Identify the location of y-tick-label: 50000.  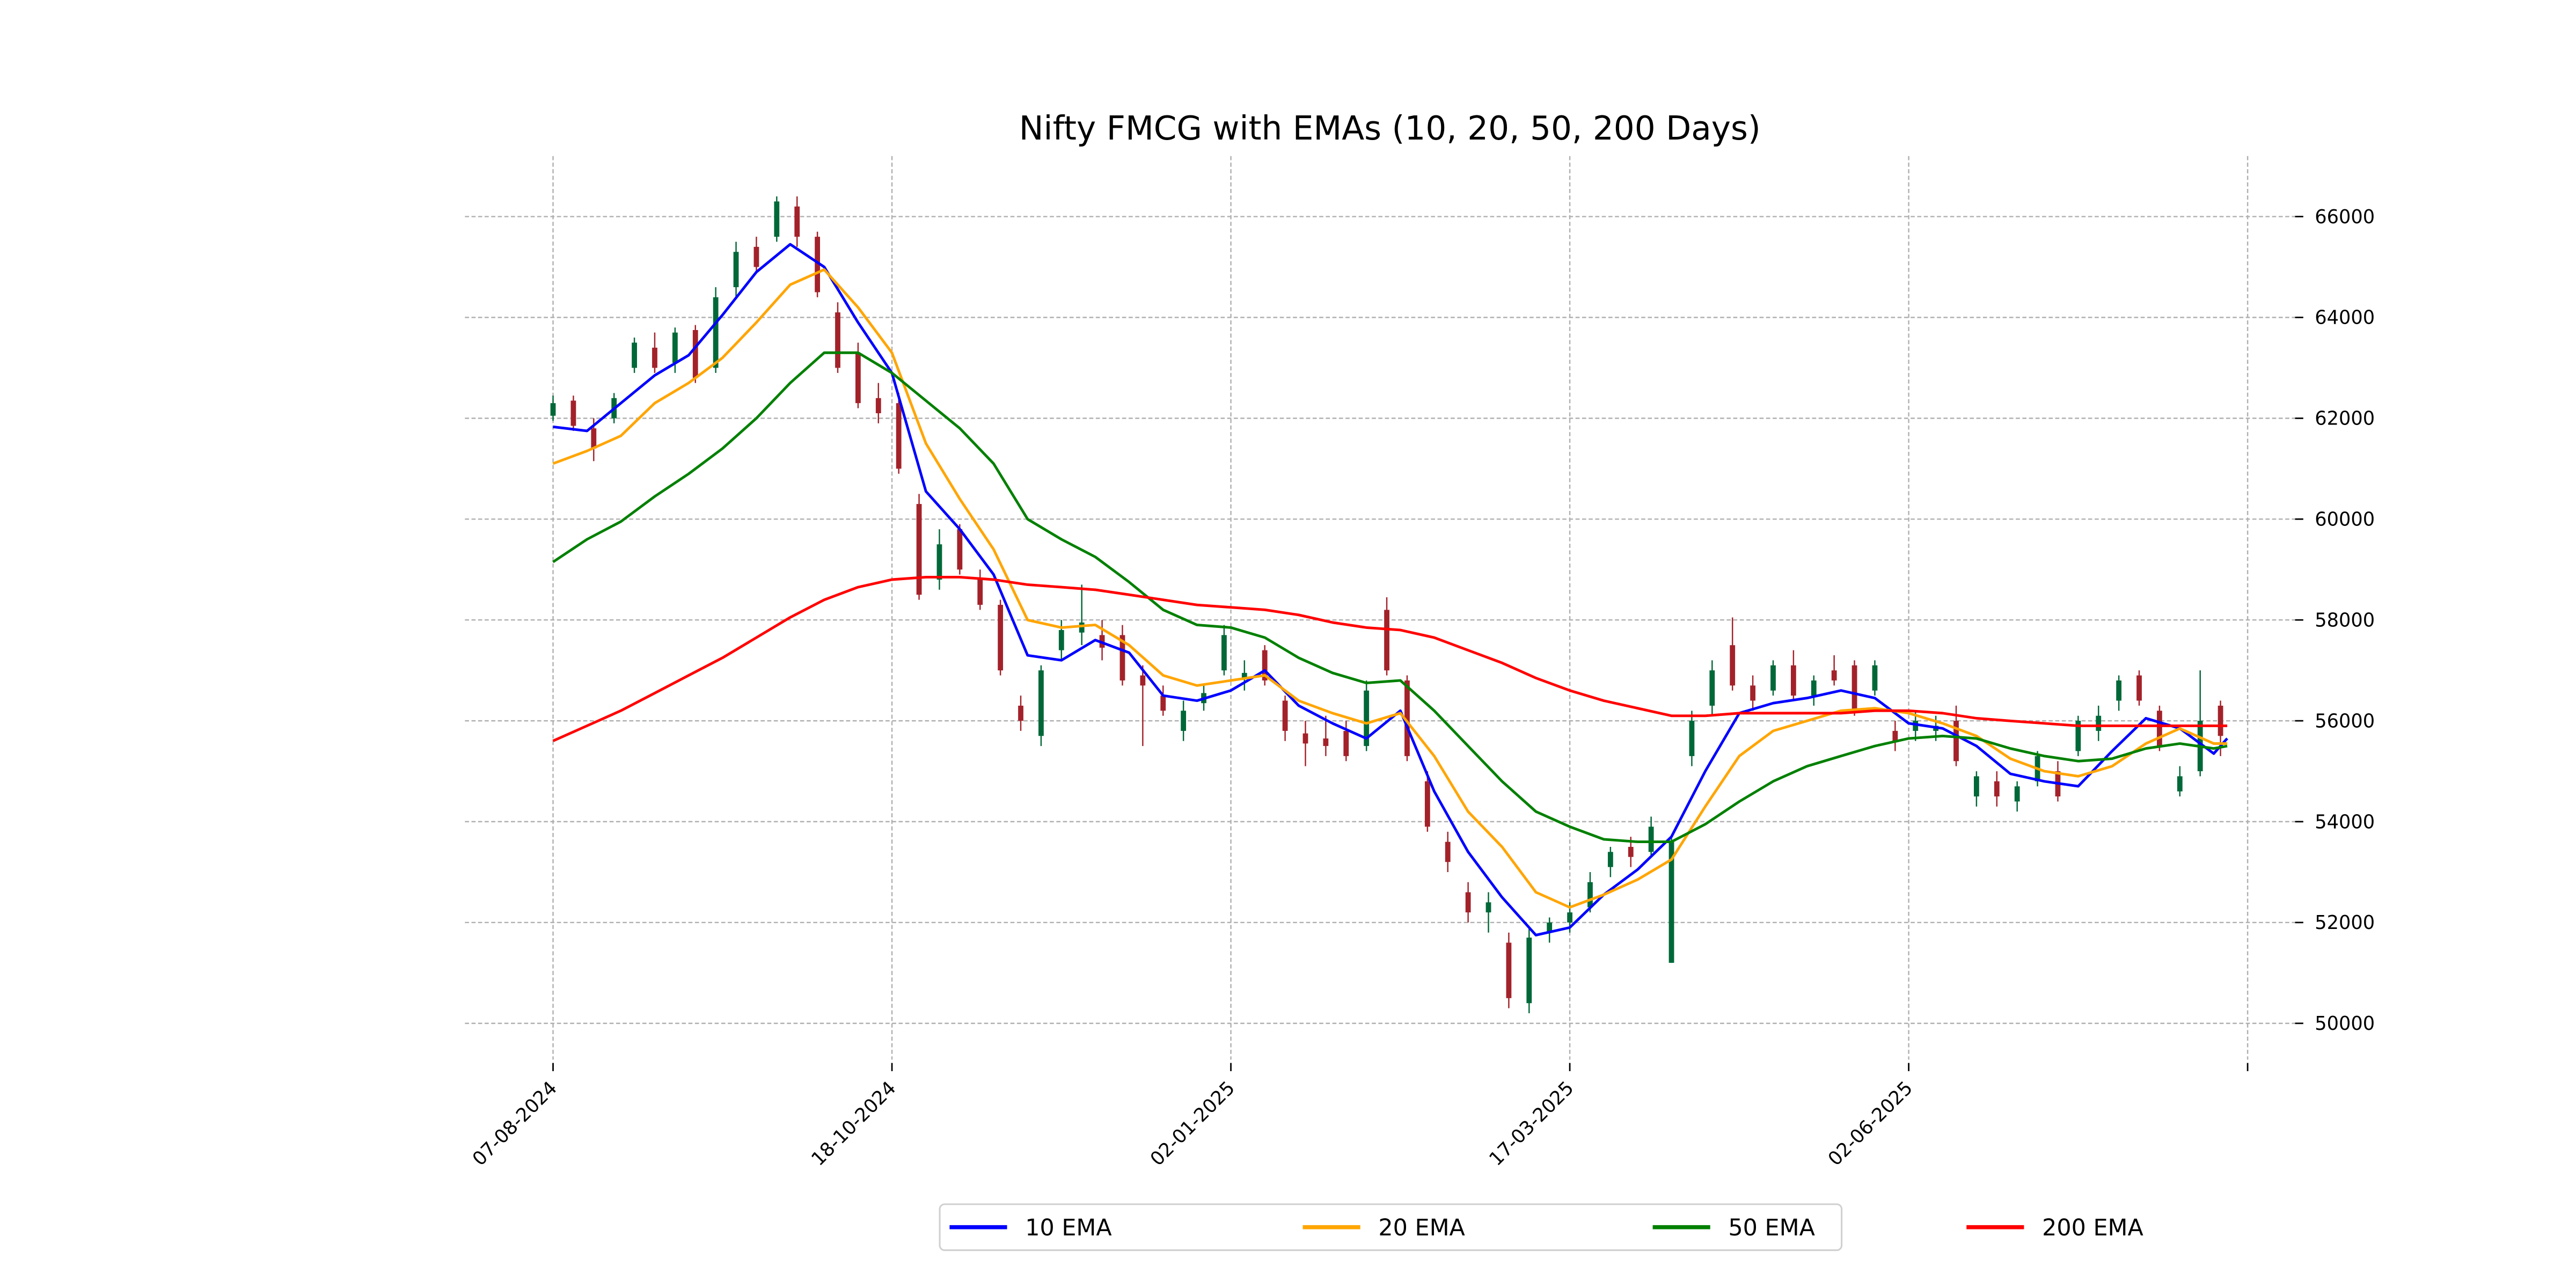
(2345, 1024).